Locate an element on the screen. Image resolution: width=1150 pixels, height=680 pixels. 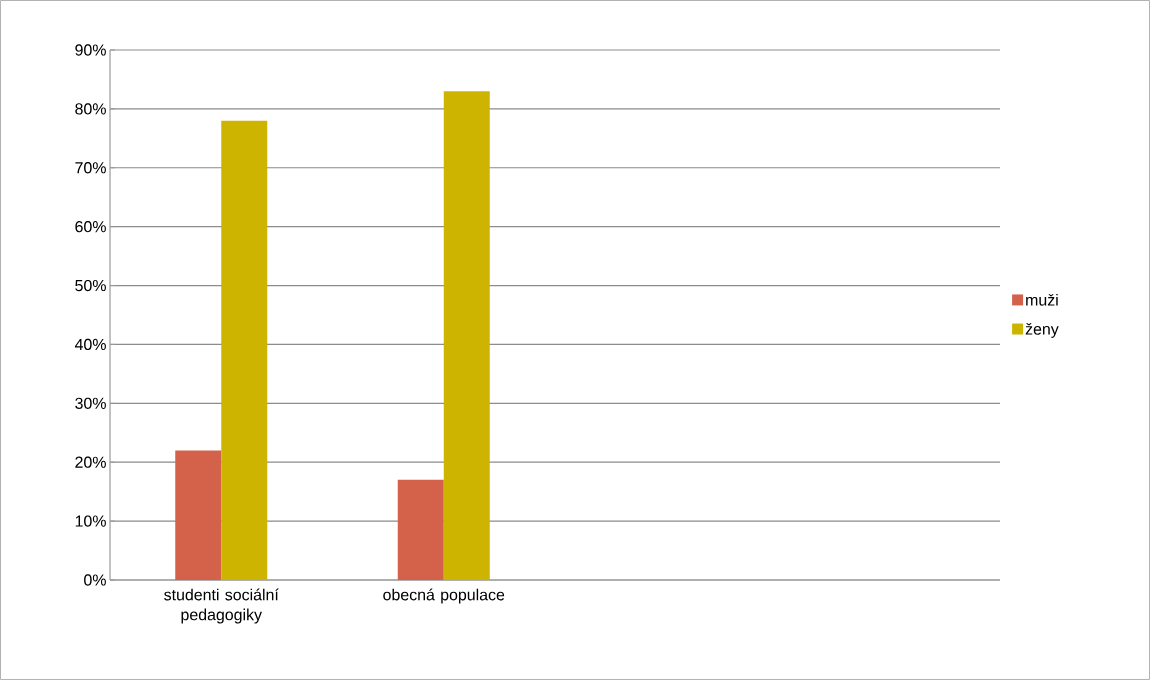
y-tick-label: 40% is located at coordinates (90, 344).